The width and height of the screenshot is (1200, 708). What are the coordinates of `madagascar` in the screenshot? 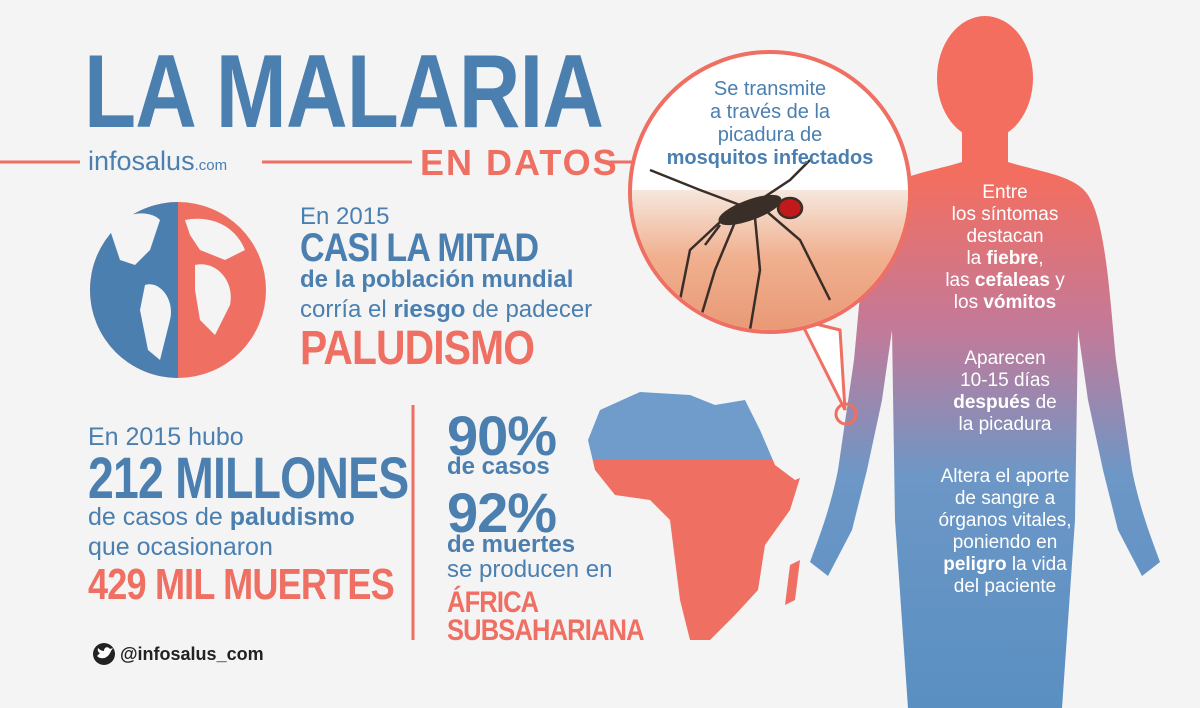 It's located at (792, 582).